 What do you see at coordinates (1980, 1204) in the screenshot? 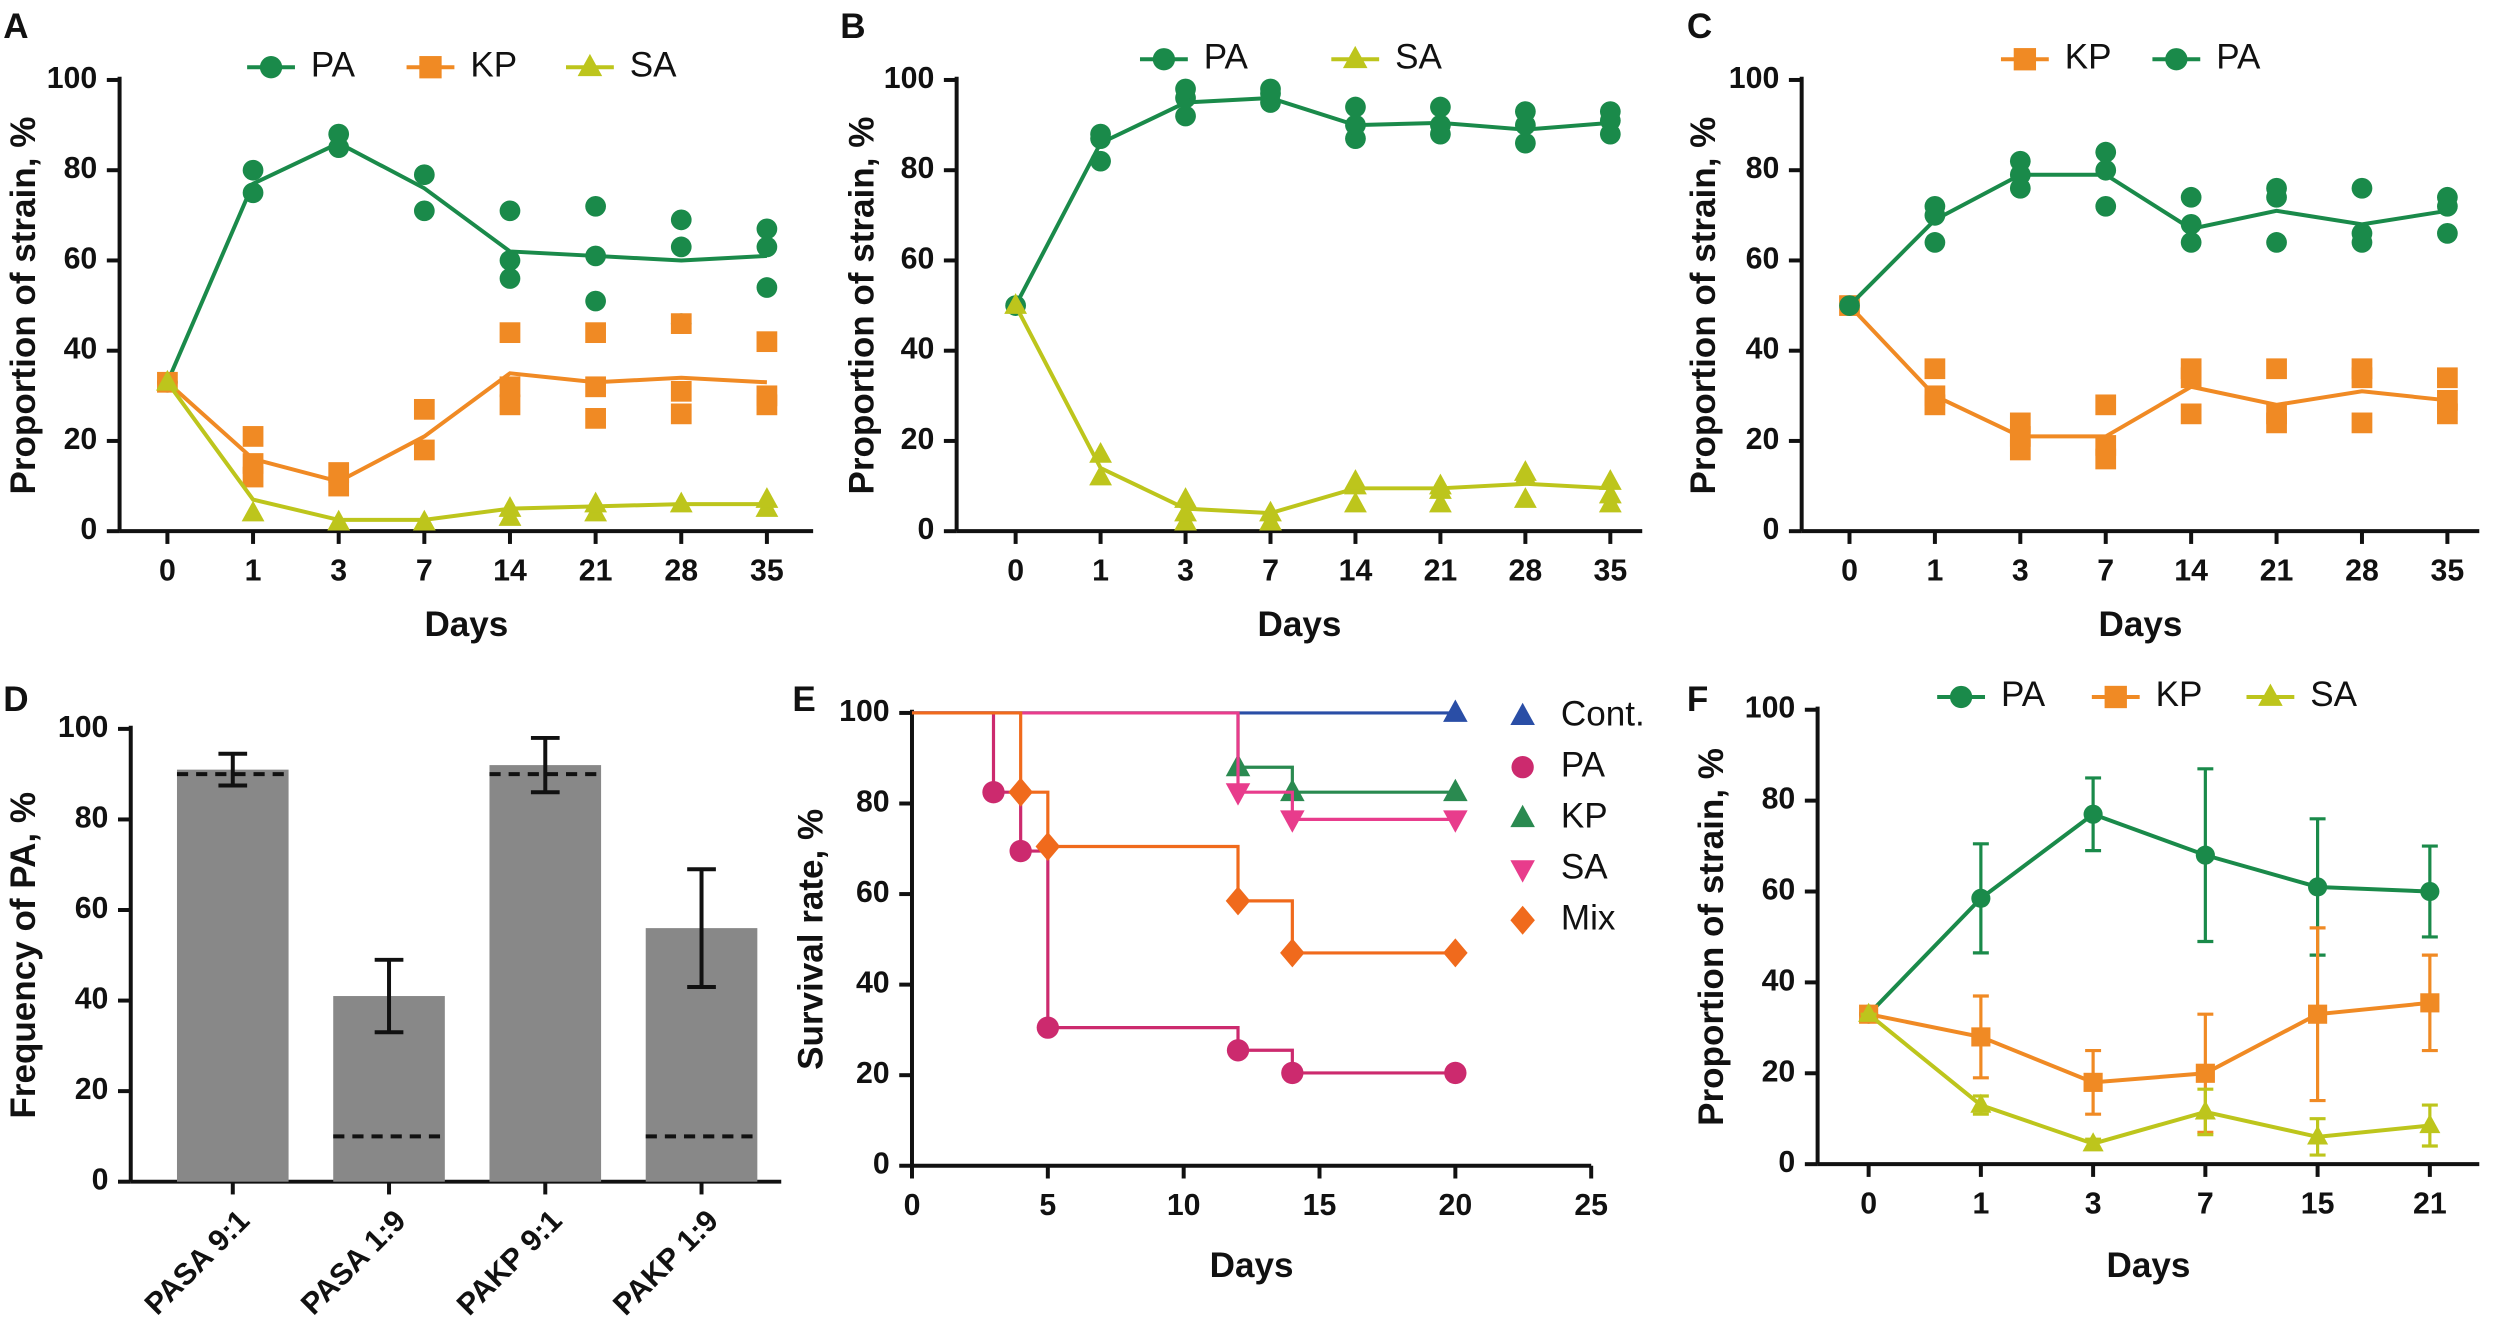
I see `x-tick-label: 1` at bounding box center [1980, 1204].